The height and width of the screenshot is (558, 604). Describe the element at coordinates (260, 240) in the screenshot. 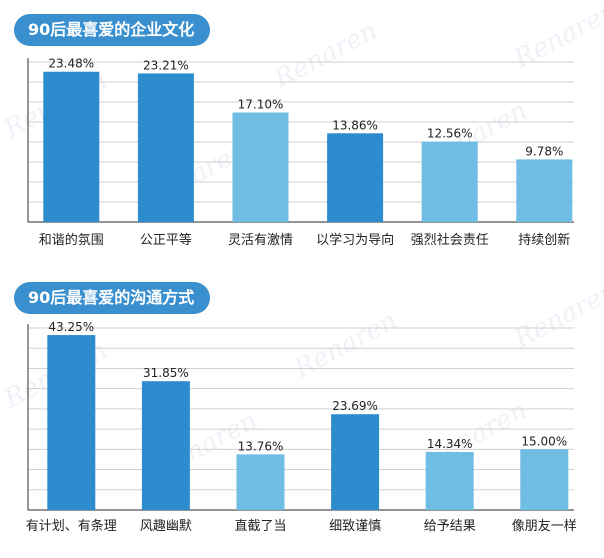

I see `category-label: 灵活有激情` at that location.